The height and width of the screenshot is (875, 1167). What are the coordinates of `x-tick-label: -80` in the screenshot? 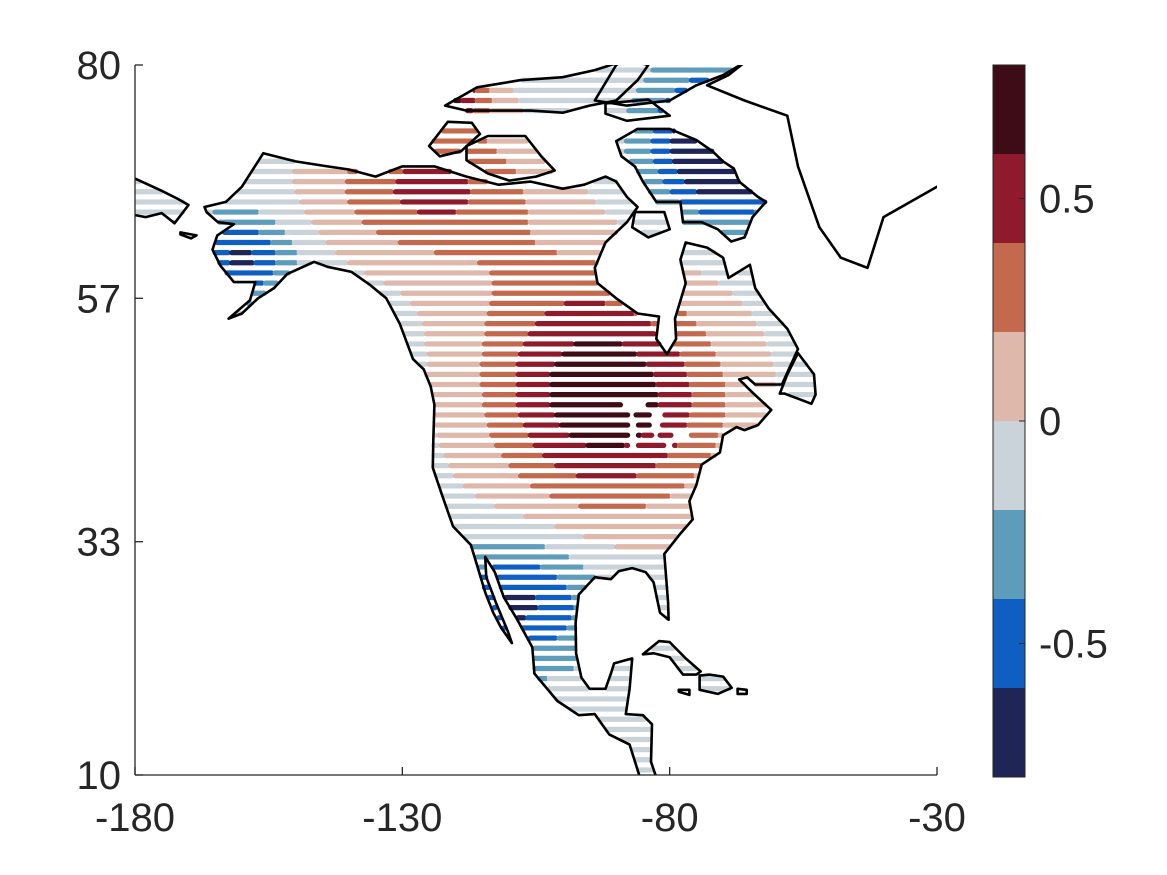 It's located at (670, 818).